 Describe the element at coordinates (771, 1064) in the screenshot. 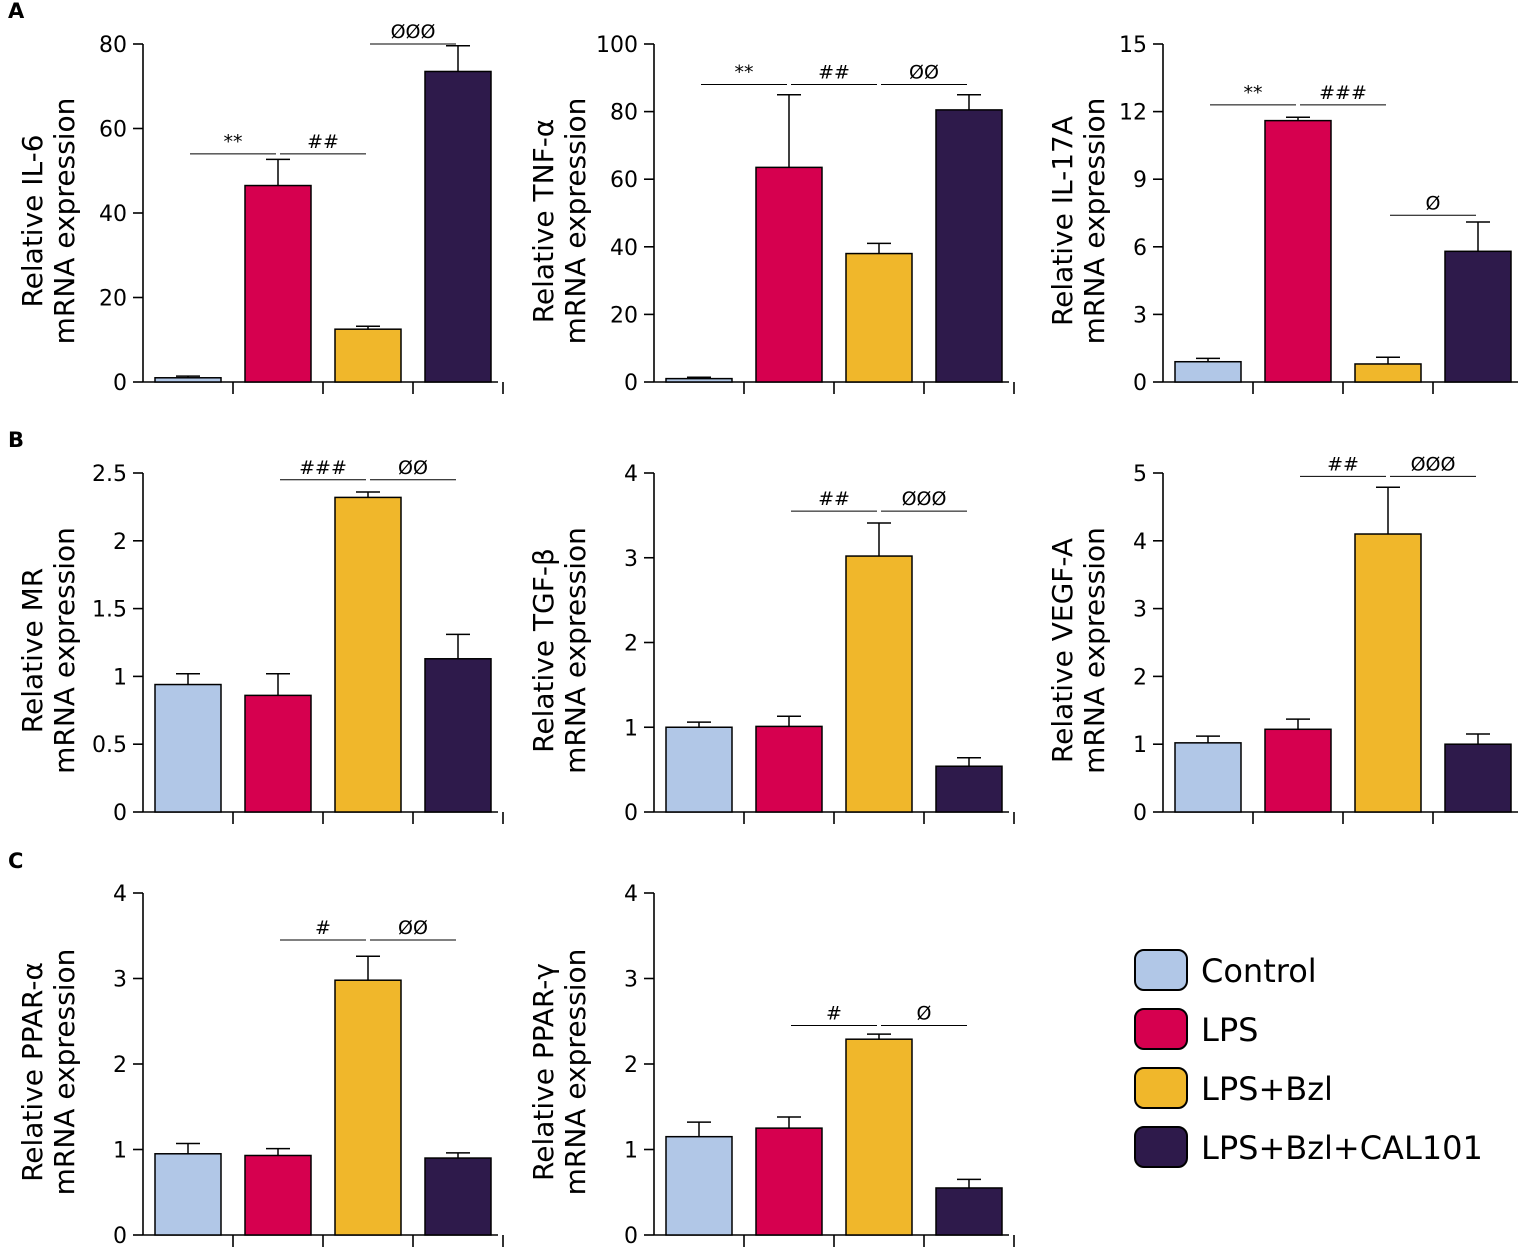

I see `chart-panel: 0 1 2 3 4 Relative PPAR-γ mRNA expression # Ø` at that location.